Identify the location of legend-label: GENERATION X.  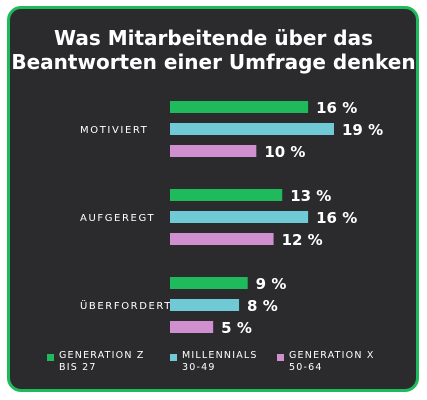
(332, 355).